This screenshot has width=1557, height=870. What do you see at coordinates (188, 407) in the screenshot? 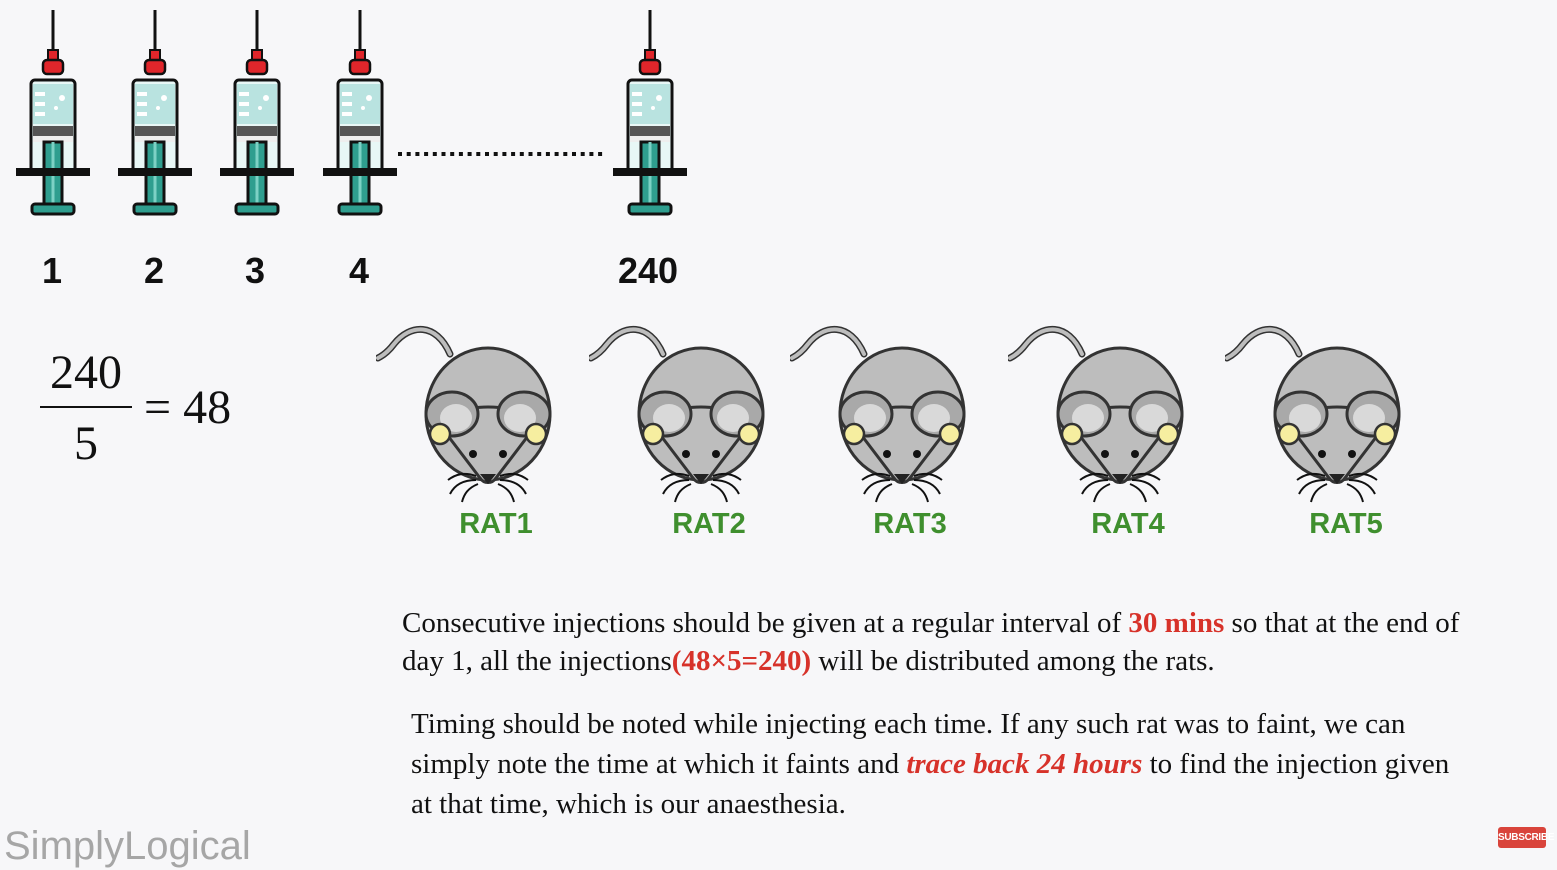
I see `equation-result: = 48` at bounding box center [188, 407].